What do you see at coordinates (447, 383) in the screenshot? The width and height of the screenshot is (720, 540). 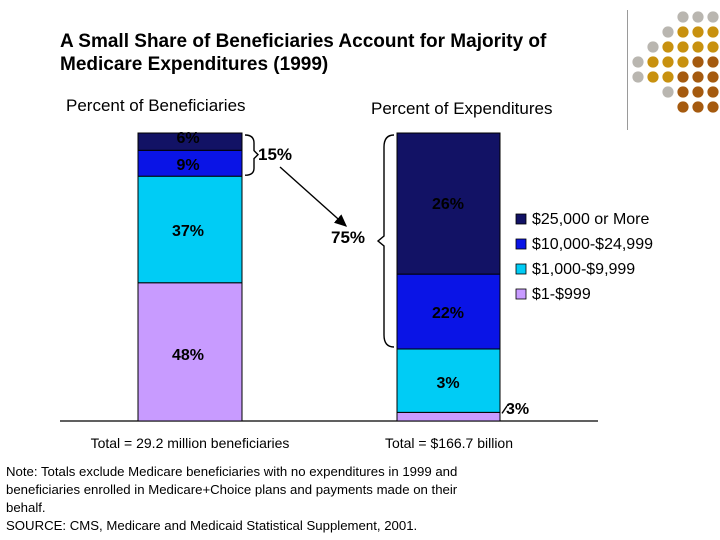 I see `bar-segment-label: 3%` at bounding box center [447, 383].